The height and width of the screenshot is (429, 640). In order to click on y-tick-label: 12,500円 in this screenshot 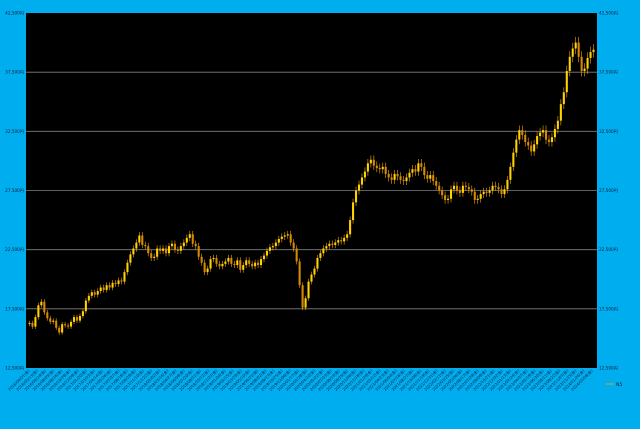, I will do `click(608, 369)`.